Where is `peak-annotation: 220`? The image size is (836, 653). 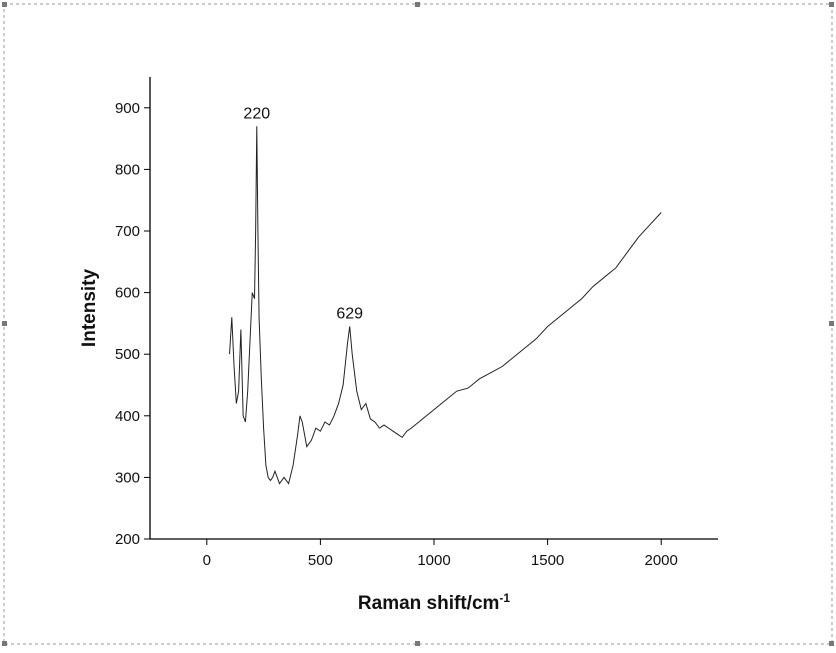
peak-annotation: 220 is located at coordinates (256, 113).